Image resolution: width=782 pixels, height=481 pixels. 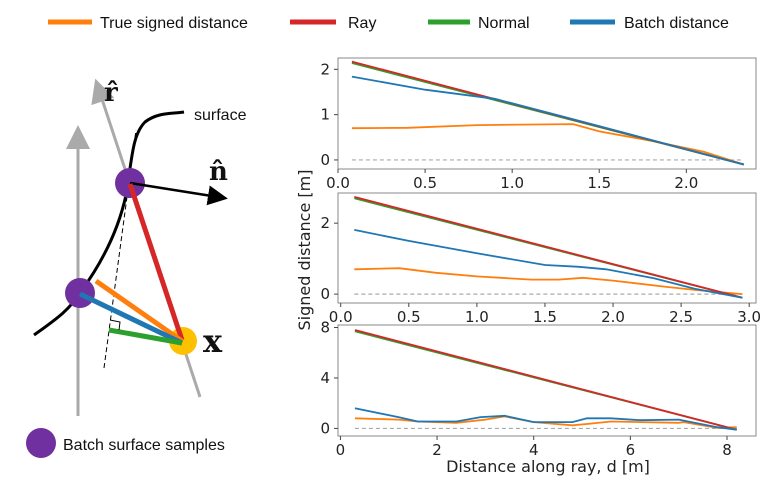 I want to click on x-tick-label: 2.5, so click(x=681, y=317).